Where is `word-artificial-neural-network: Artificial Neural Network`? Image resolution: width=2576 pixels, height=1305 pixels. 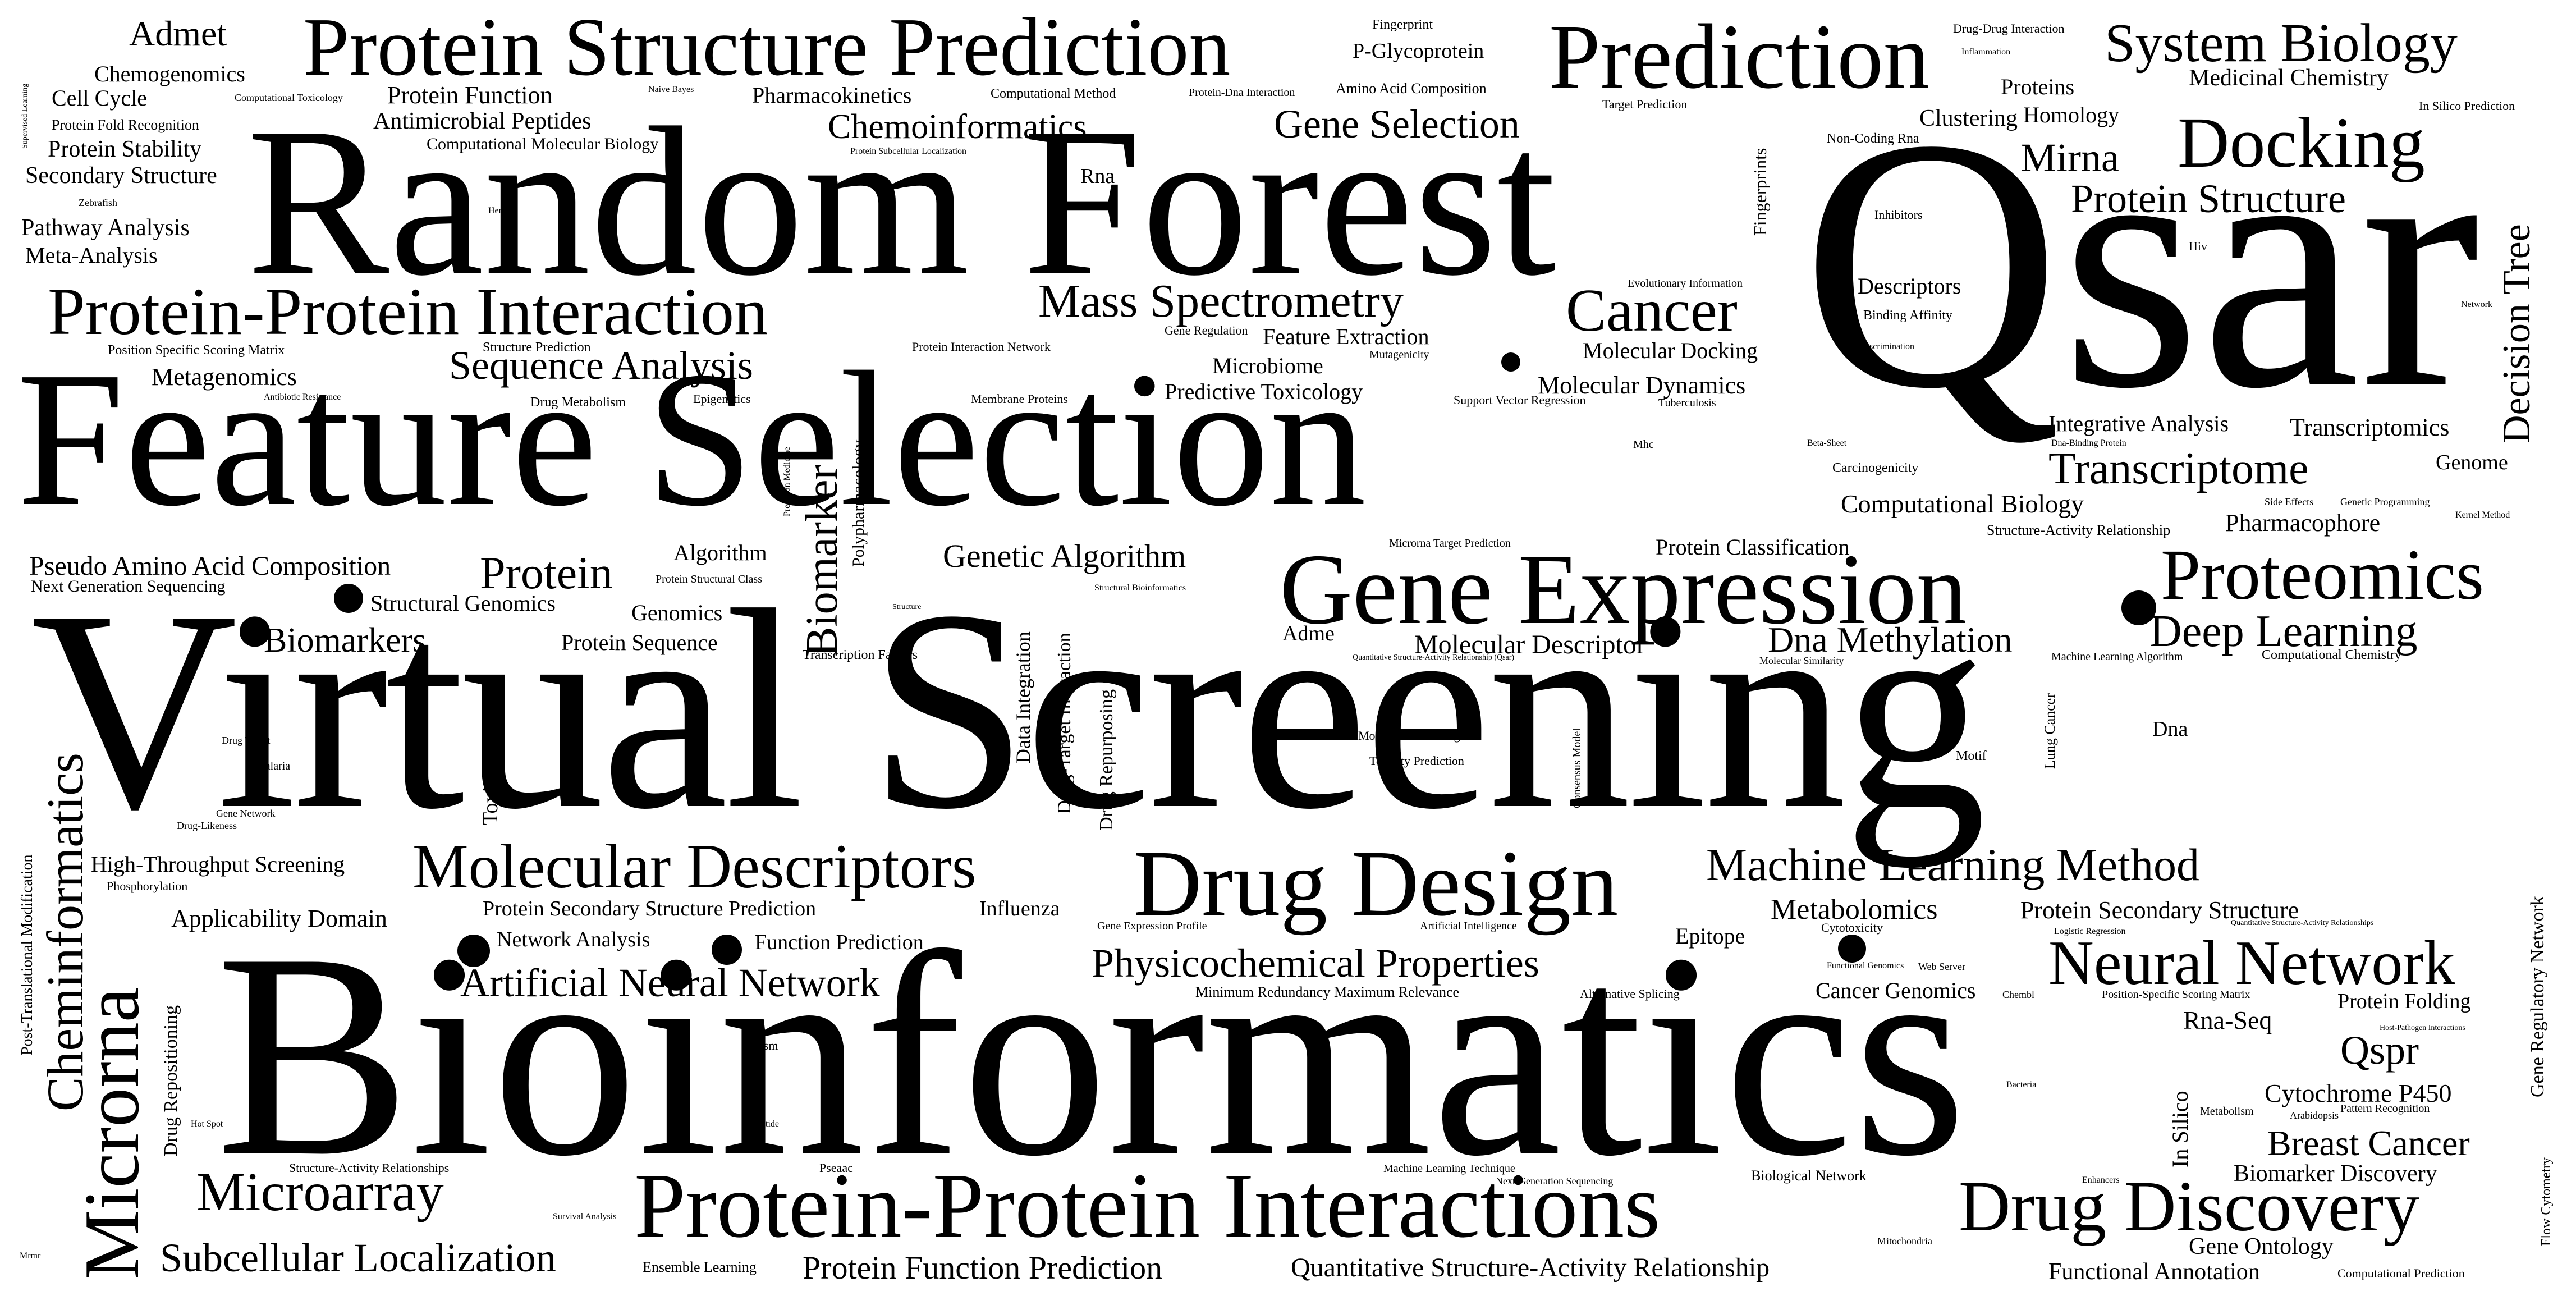
word-artificial-neural-network: Artificial Neural Network is located at coordinates (670, 982).